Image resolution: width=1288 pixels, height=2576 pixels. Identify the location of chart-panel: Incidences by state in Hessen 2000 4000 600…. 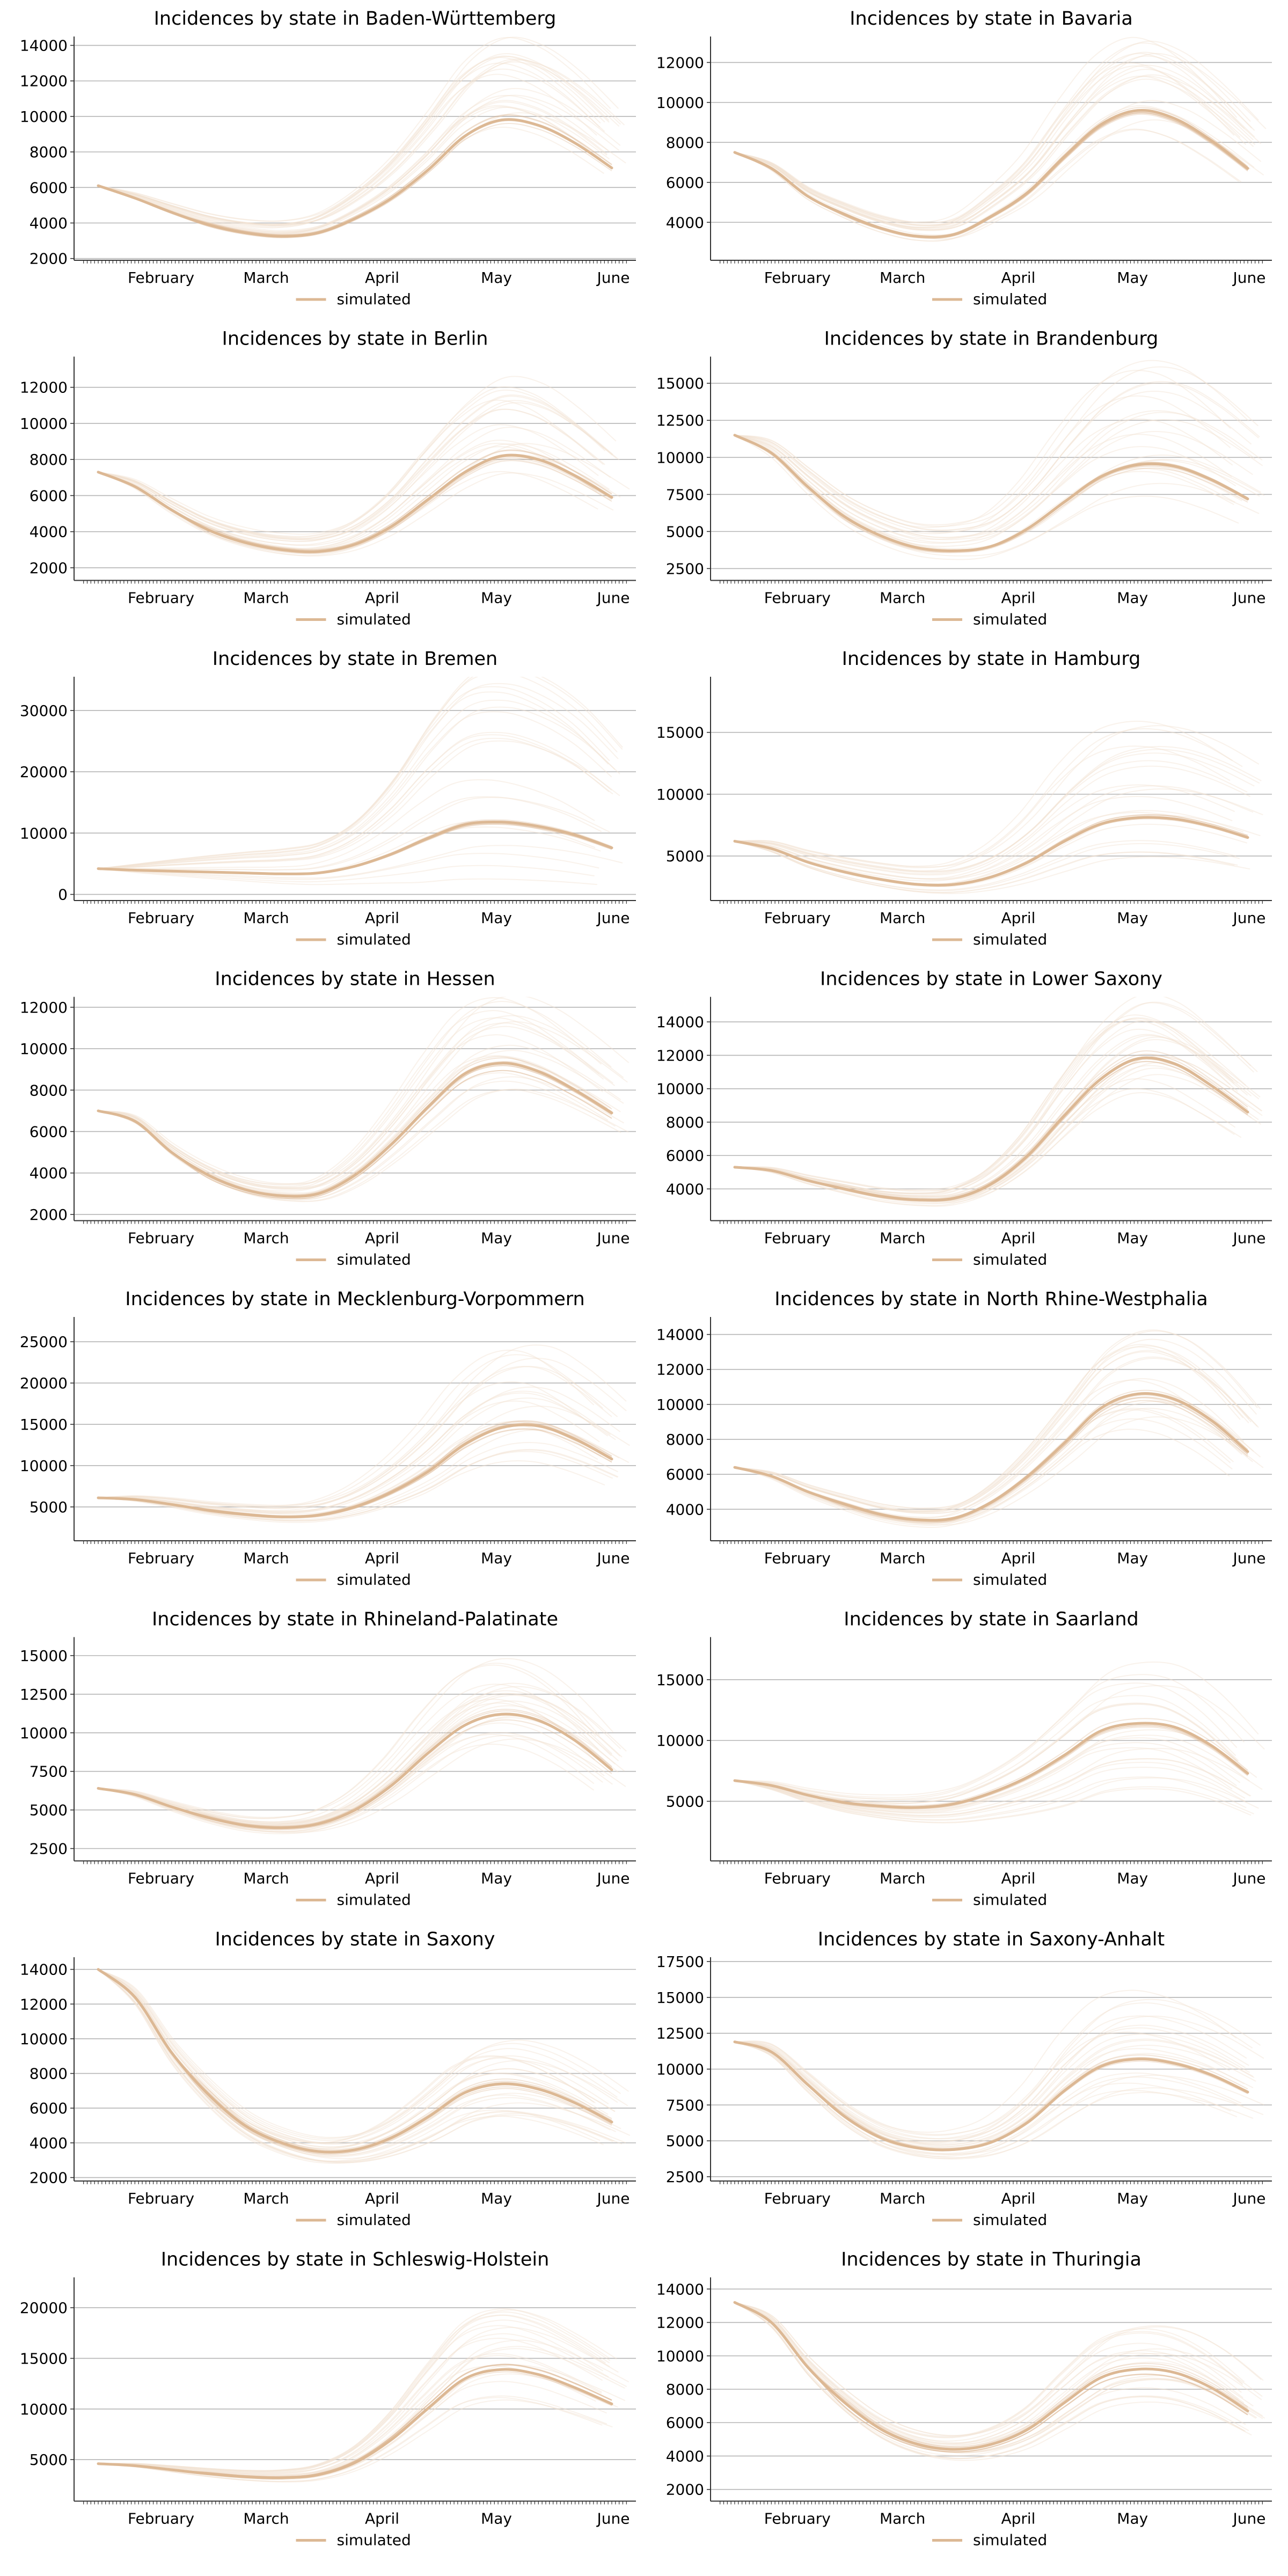
(328, 1119).